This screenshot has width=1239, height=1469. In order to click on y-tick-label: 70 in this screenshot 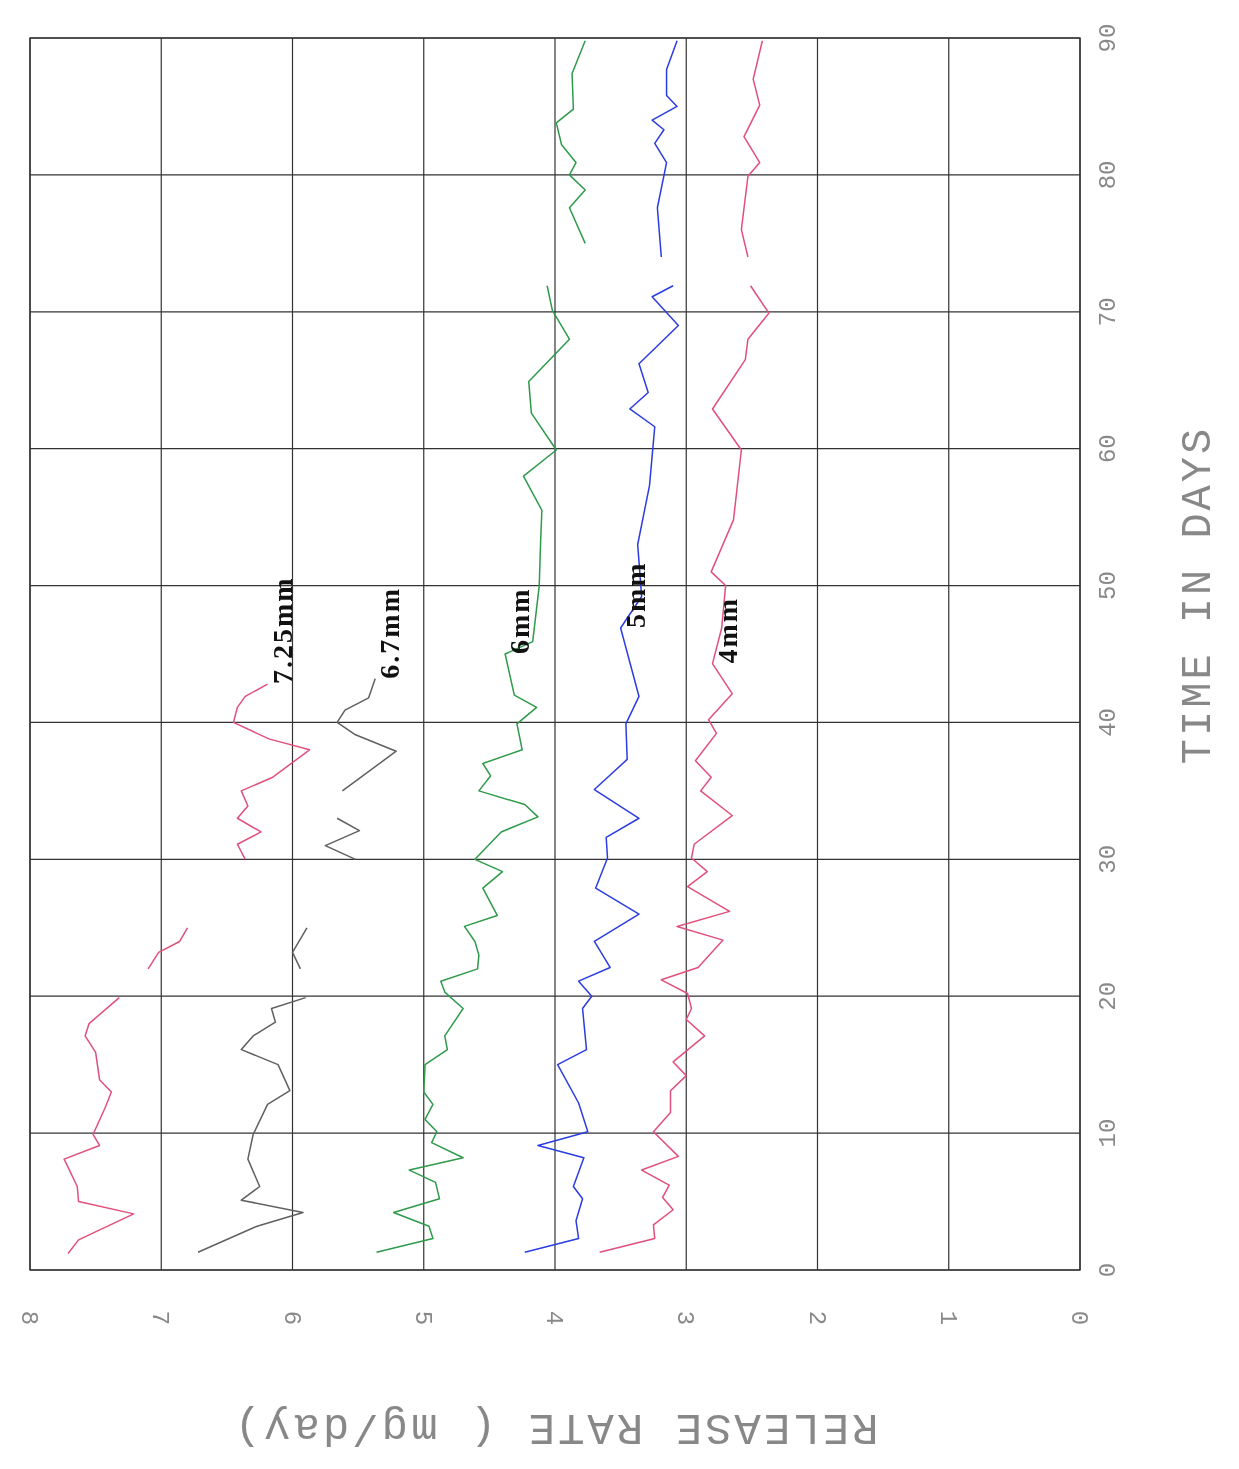, I will do `click(1108, 312)`.